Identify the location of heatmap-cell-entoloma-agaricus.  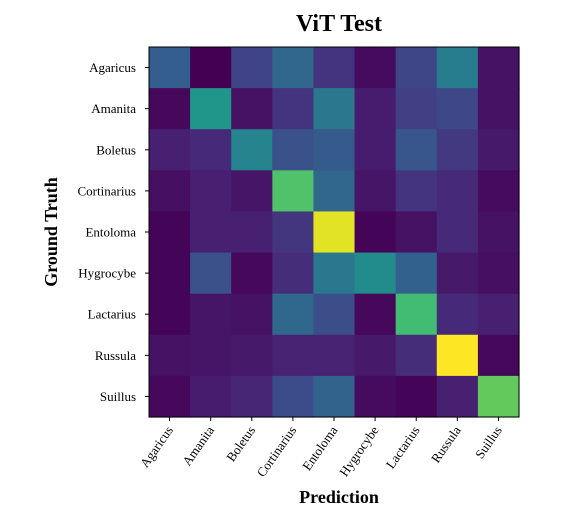
(170, 232).